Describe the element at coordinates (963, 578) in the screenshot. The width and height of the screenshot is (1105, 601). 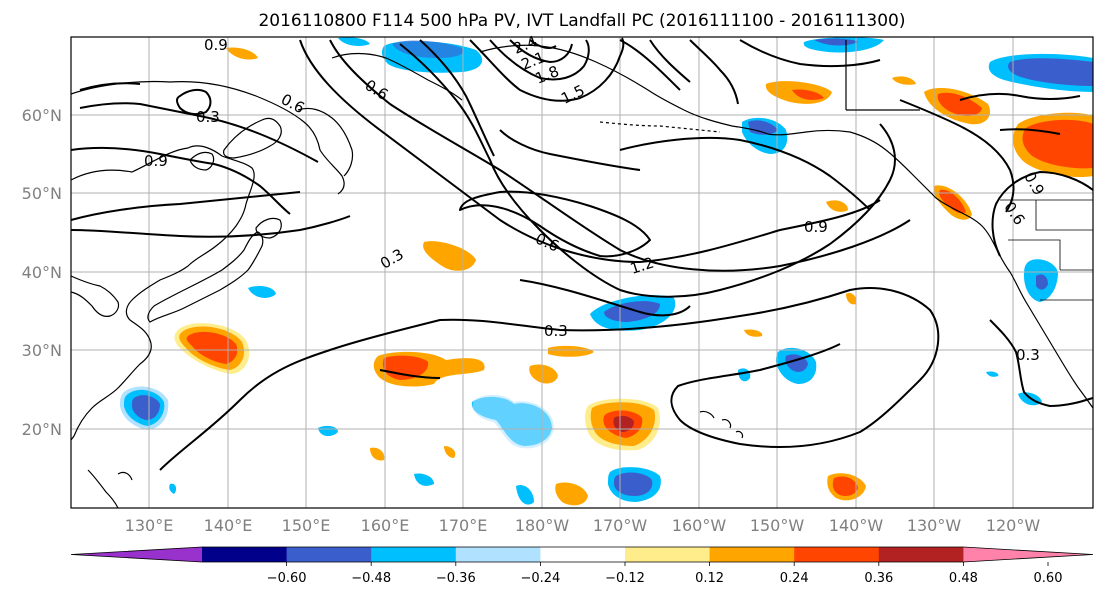
I see `colorbar-tick-label: 0.48` at that location.